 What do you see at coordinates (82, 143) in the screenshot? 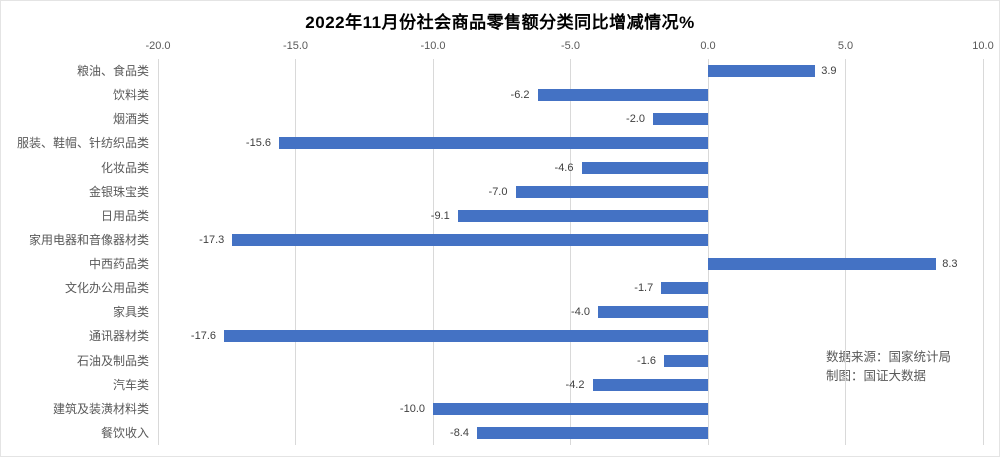
I see `category-label: 服装、鞋帽、针纺织品类` at bounding box center [82, 143].